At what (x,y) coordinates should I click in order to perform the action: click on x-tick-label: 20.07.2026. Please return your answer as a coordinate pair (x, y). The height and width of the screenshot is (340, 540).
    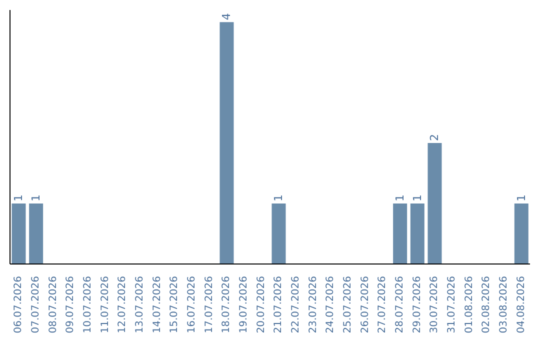
    Looking at the image, I should click on (261, 305).